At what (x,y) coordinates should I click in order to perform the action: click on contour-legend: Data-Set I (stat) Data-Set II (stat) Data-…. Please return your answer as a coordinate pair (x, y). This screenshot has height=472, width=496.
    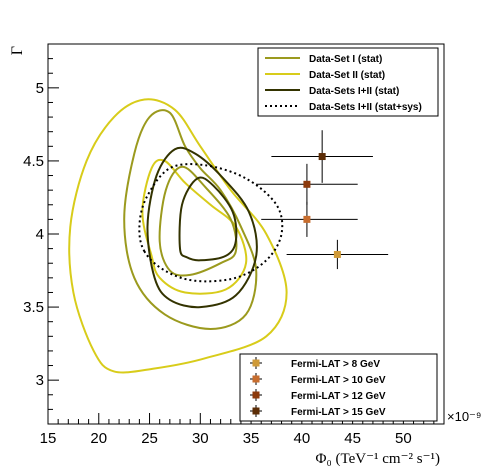
    Looking at the image, I should click on (348, 82).